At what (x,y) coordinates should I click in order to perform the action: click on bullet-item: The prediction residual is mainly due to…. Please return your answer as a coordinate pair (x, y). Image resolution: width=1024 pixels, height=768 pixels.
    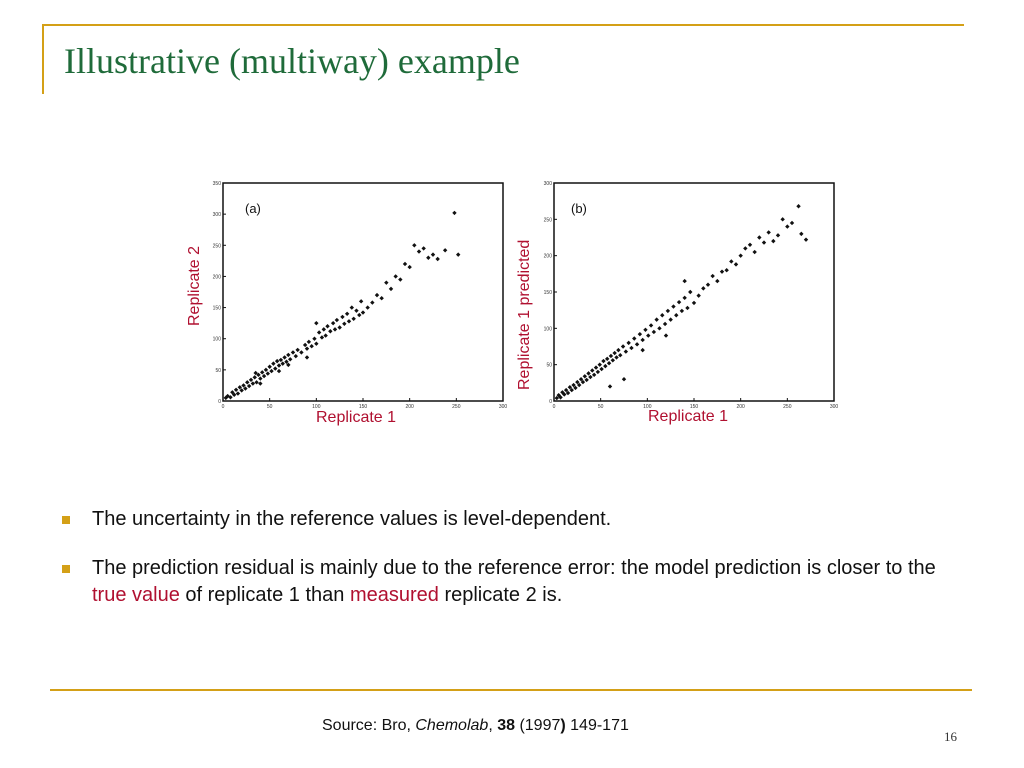
    Looking at the image, I should click on (512, 582).